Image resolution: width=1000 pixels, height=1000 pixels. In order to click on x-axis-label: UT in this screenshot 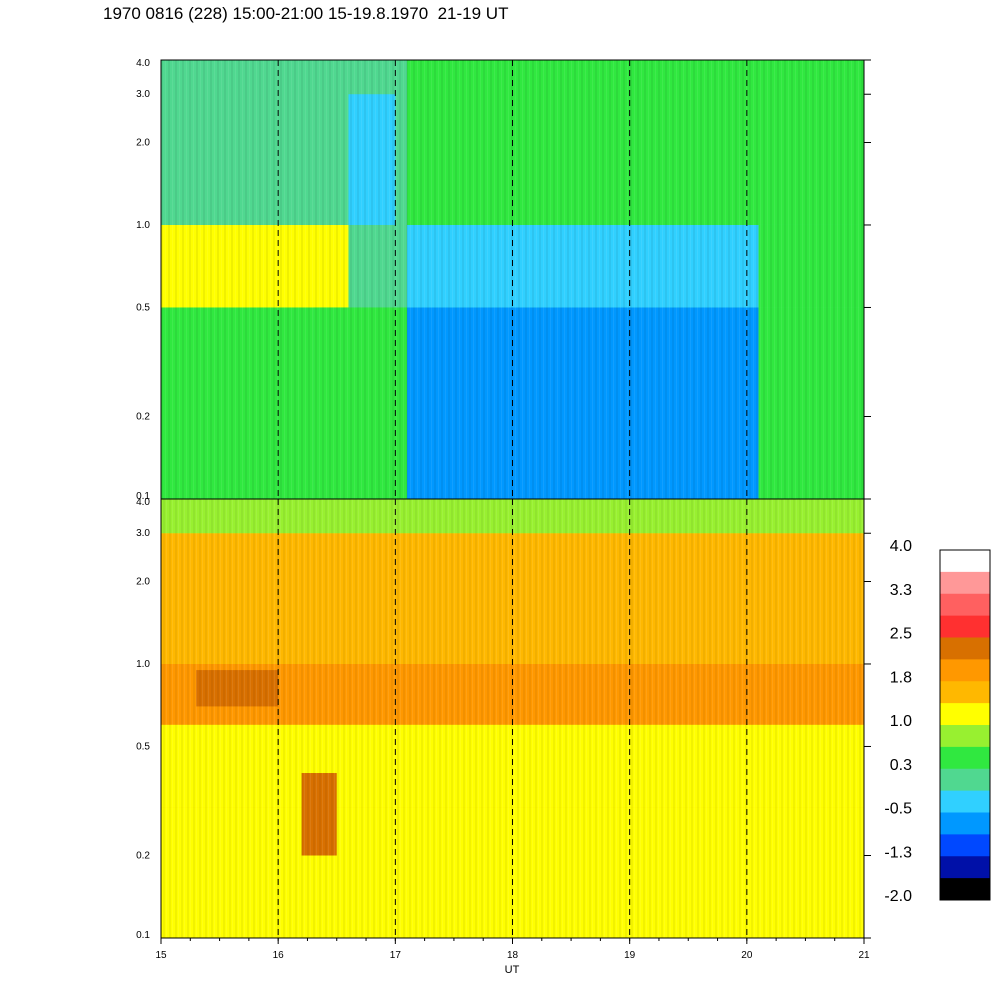, I will do `click(512, 970)`.